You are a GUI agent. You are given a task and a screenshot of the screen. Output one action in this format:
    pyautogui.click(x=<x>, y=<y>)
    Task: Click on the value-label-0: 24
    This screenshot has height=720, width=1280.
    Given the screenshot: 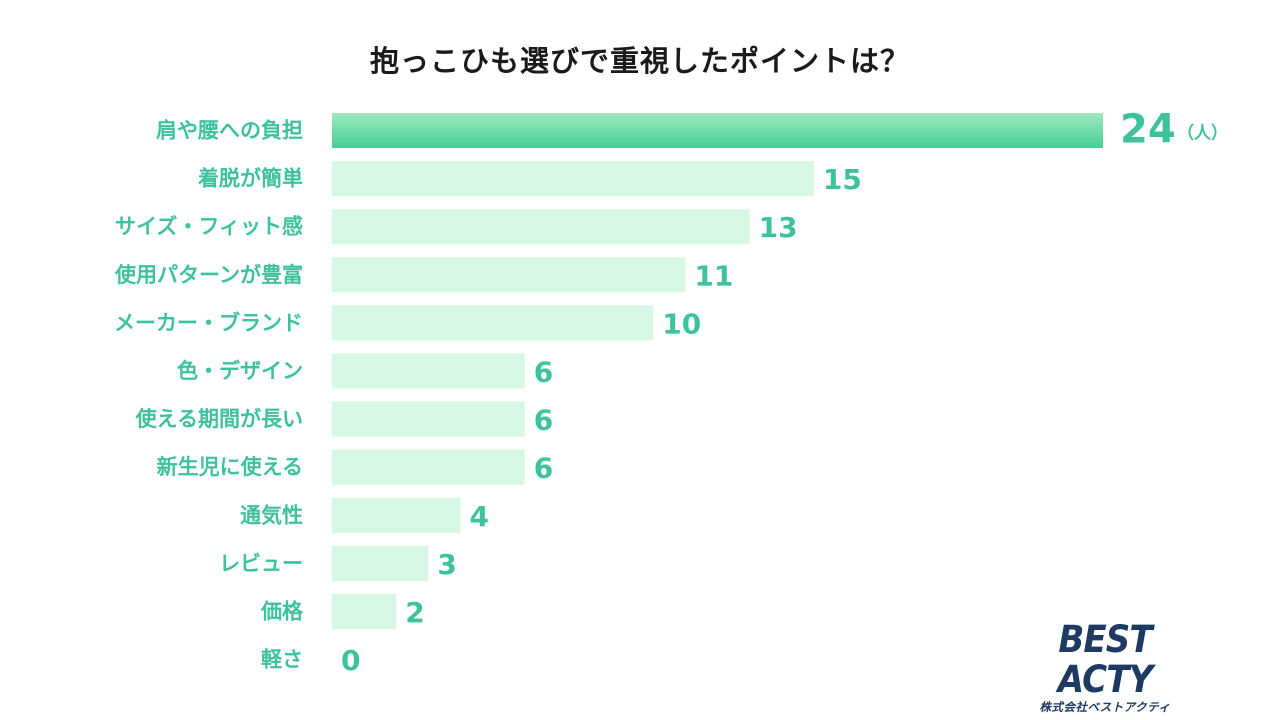 What is the action you would take?
    pyautogui.click(x=1148, y=130)
    